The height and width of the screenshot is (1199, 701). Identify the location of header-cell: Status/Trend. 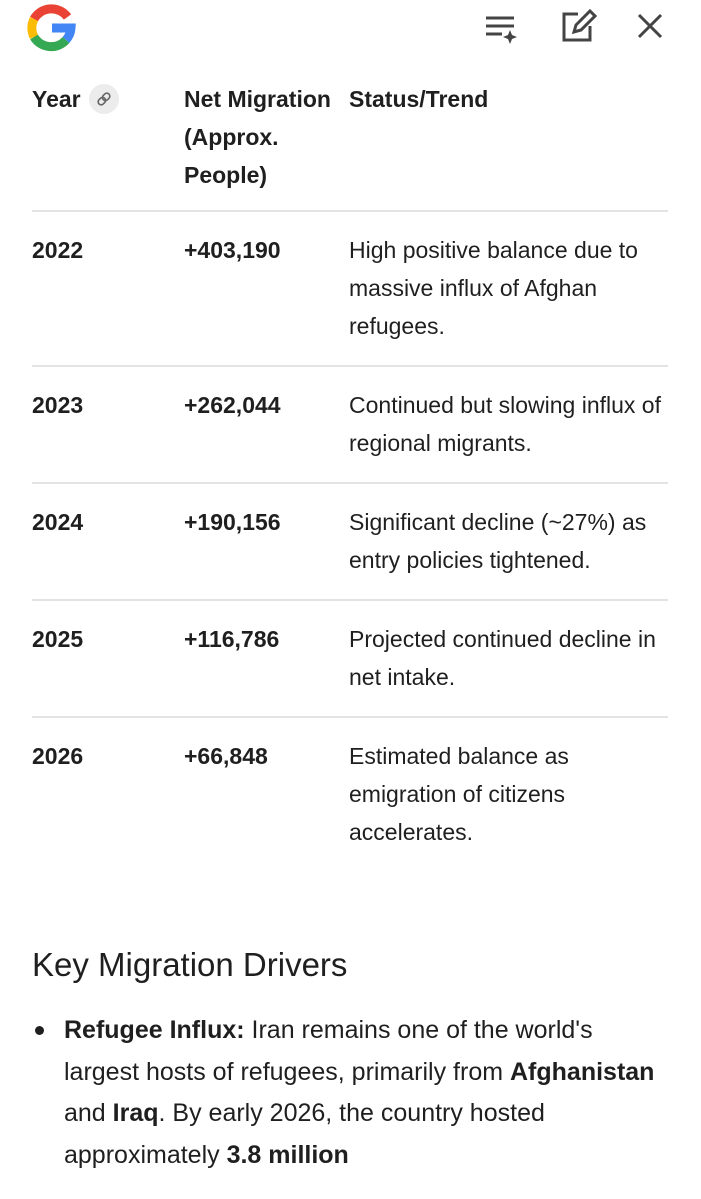
(419, 99).